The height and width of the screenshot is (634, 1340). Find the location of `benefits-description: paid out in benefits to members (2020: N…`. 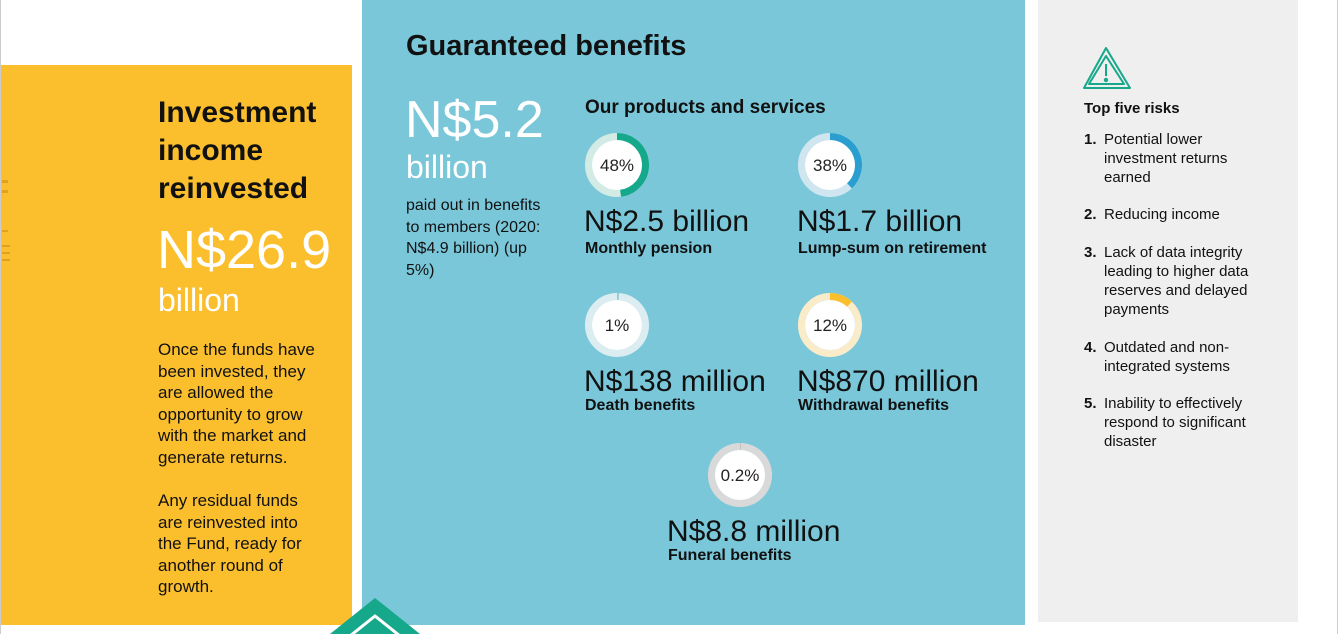

benefits-description: paid out in benefits to members (2020: N… is located at coordinates (473, 238).